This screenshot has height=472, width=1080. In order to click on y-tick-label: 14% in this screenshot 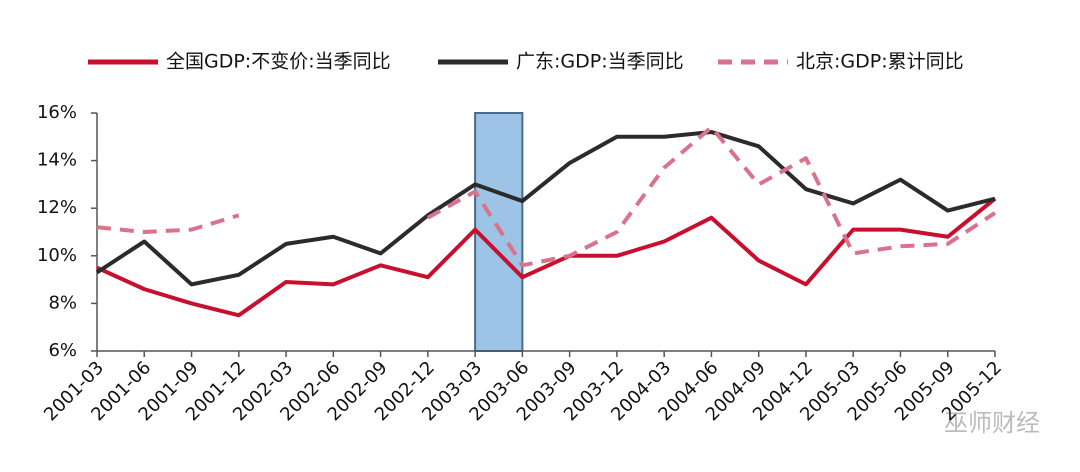, I will do `click(57, 160)`.